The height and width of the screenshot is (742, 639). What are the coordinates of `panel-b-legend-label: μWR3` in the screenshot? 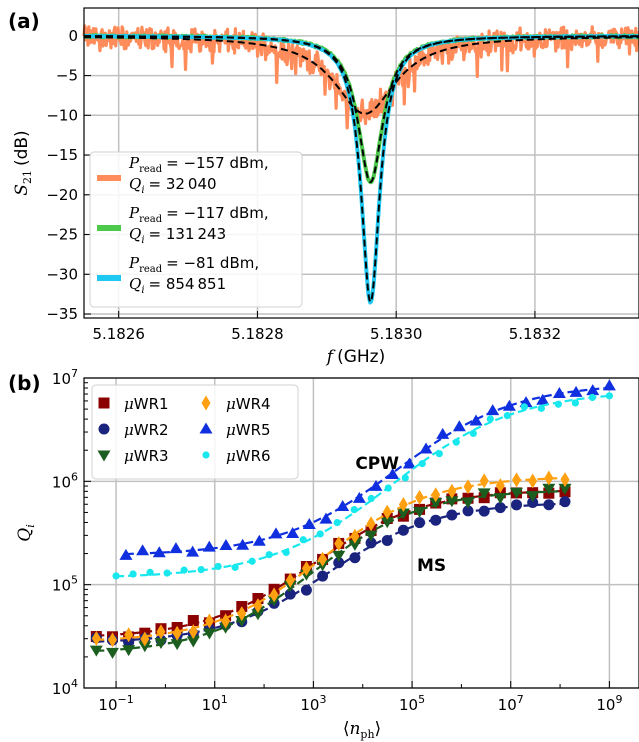 It's located at (146, 456).